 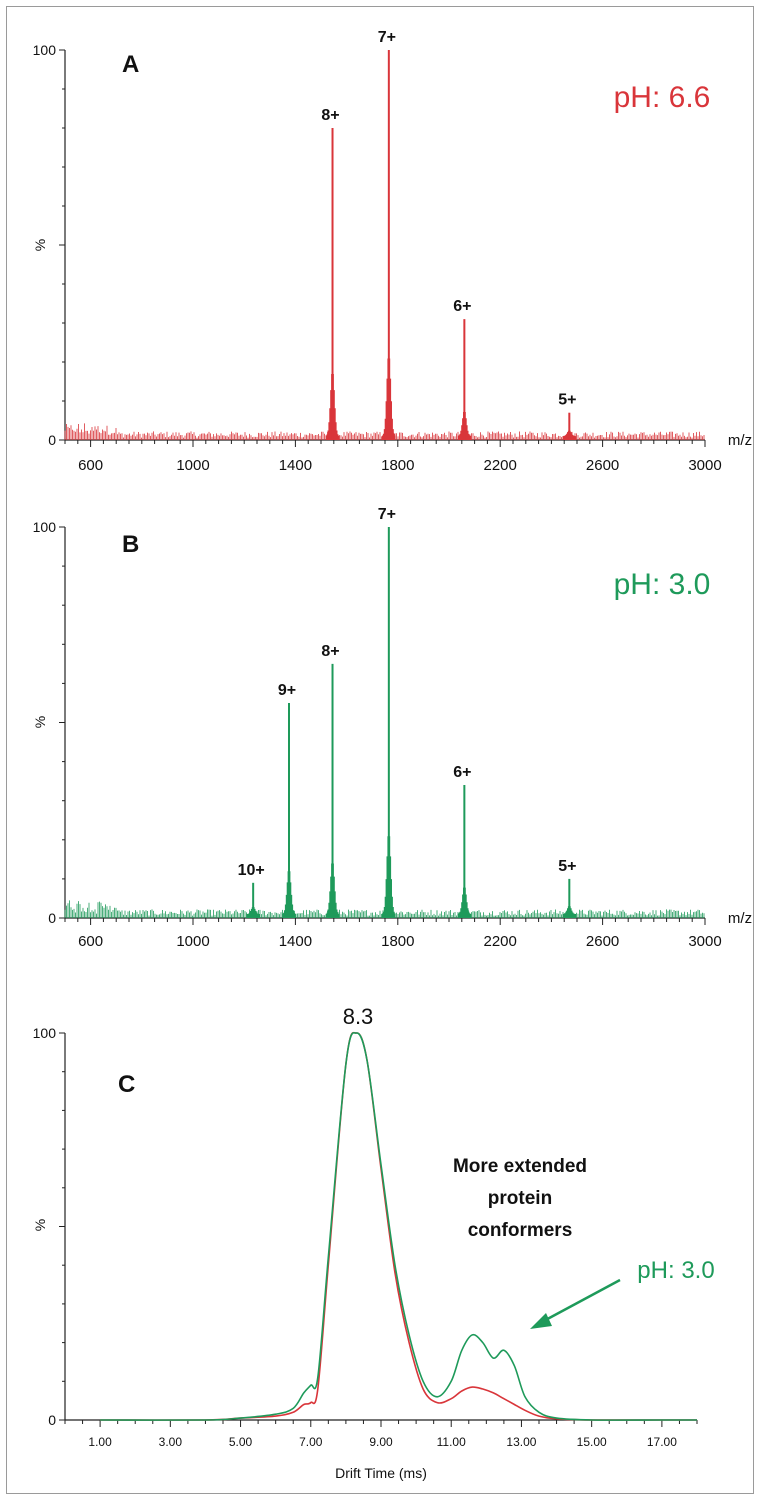 What do you see at coordinates (580, 1301) in the screenshot?
I see `arrow-shaft` at bounding box center [580, 1301].